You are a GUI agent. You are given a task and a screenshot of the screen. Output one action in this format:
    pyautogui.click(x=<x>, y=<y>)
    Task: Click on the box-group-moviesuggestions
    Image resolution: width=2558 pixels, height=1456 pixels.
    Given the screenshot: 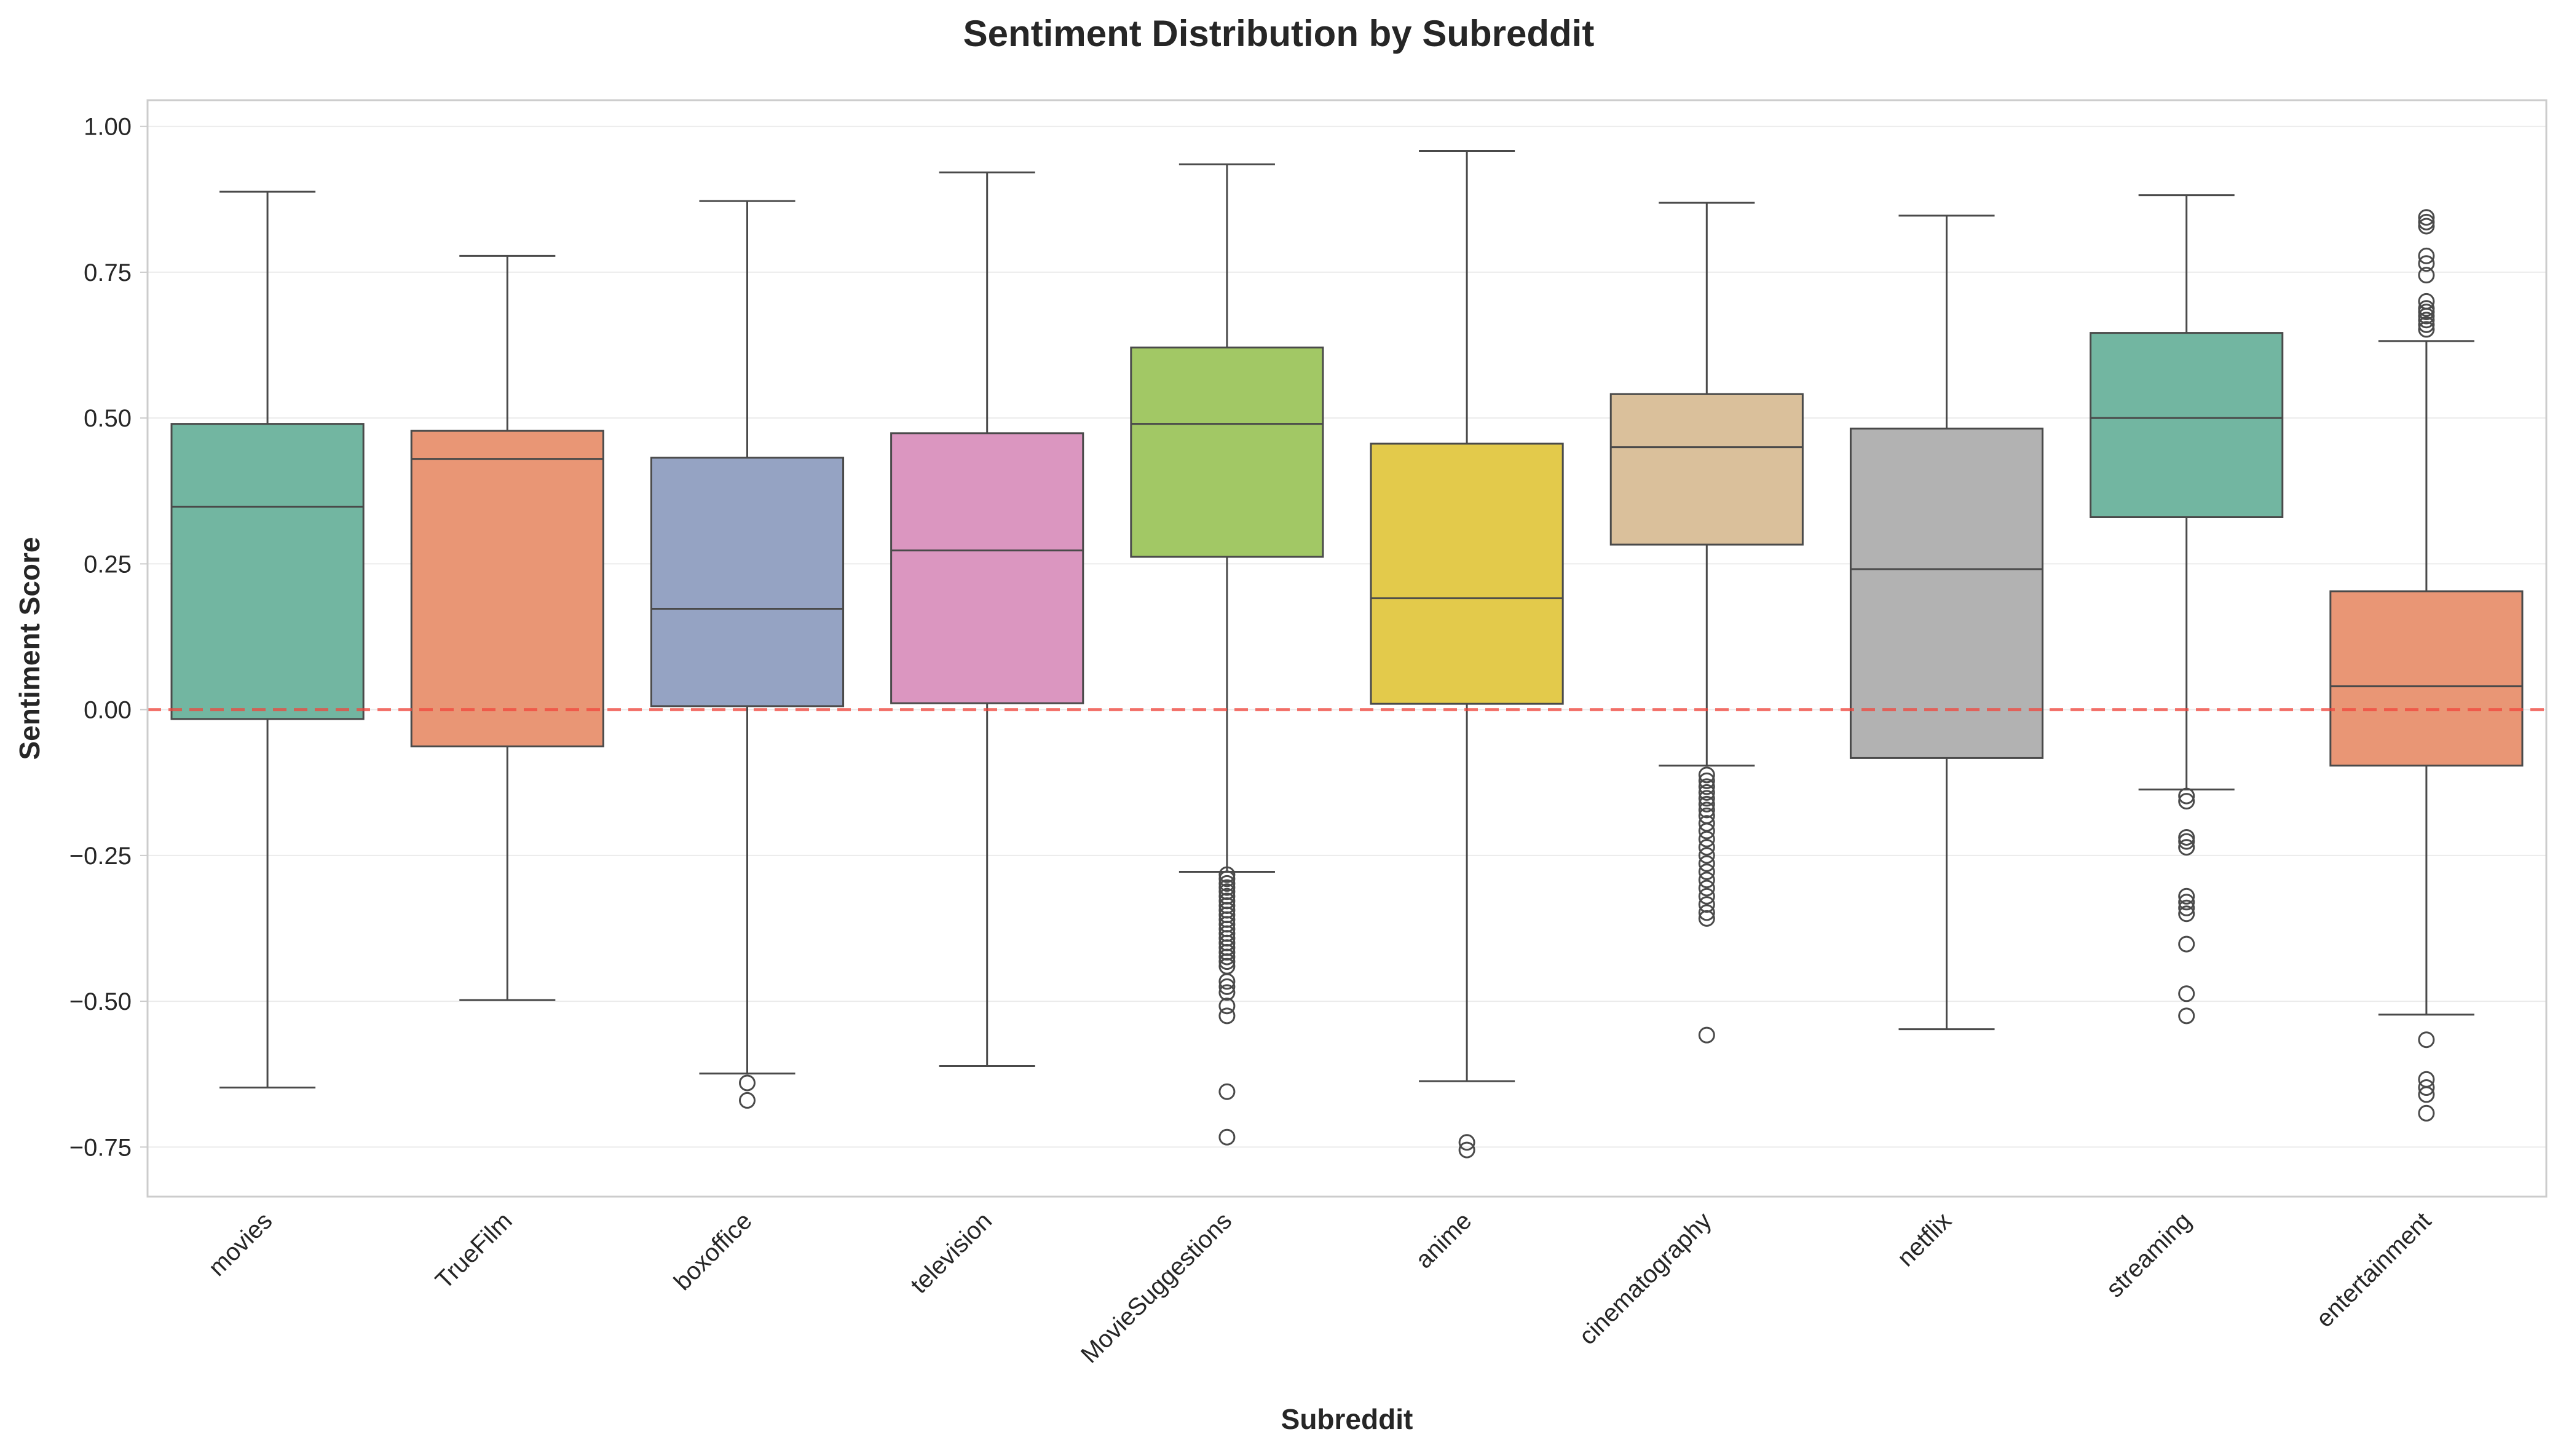 What is the action you would take?
    pyautogui.click(x=1227, y=654)
    